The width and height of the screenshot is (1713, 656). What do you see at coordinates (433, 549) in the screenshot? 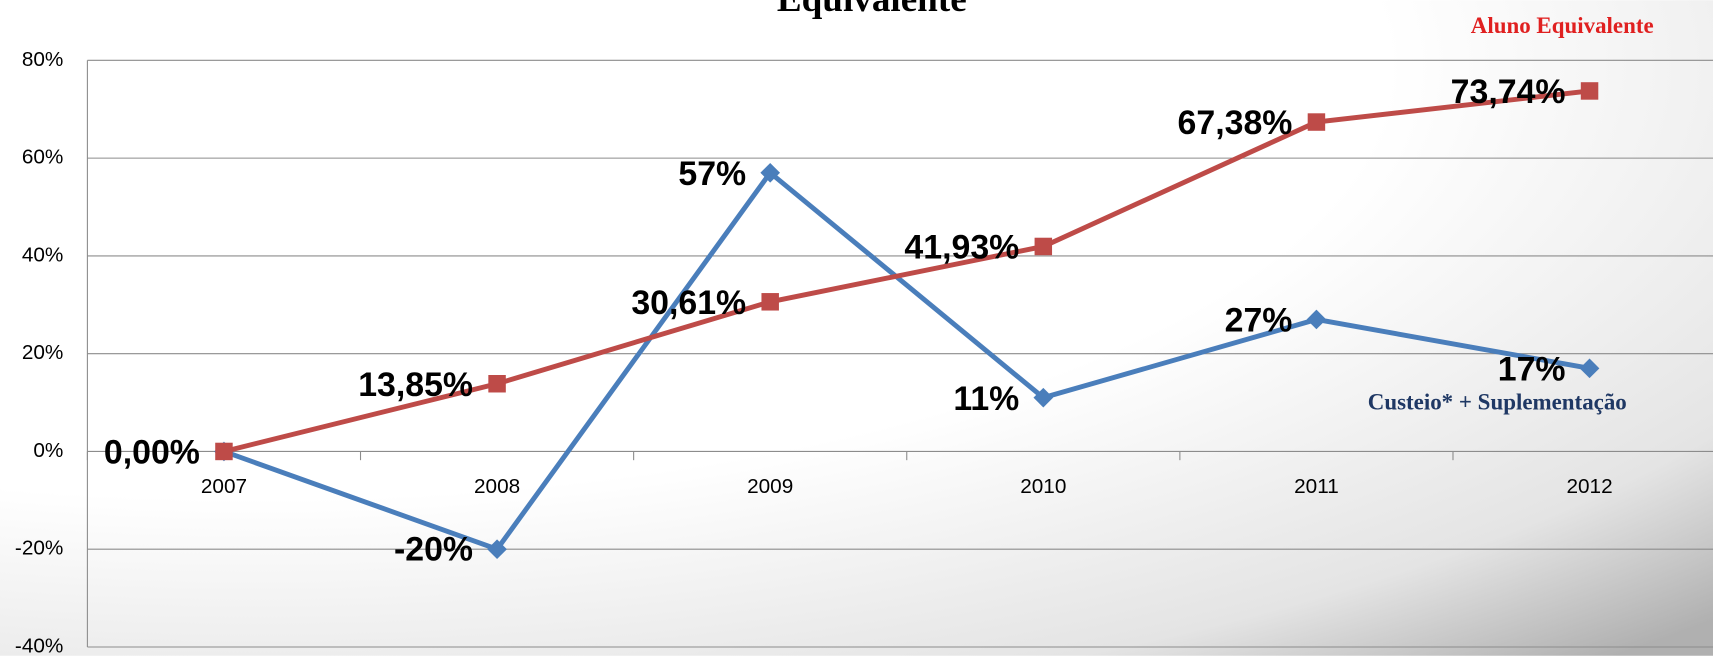
I see `data-label: -20%` at bounding box center [433, 549].